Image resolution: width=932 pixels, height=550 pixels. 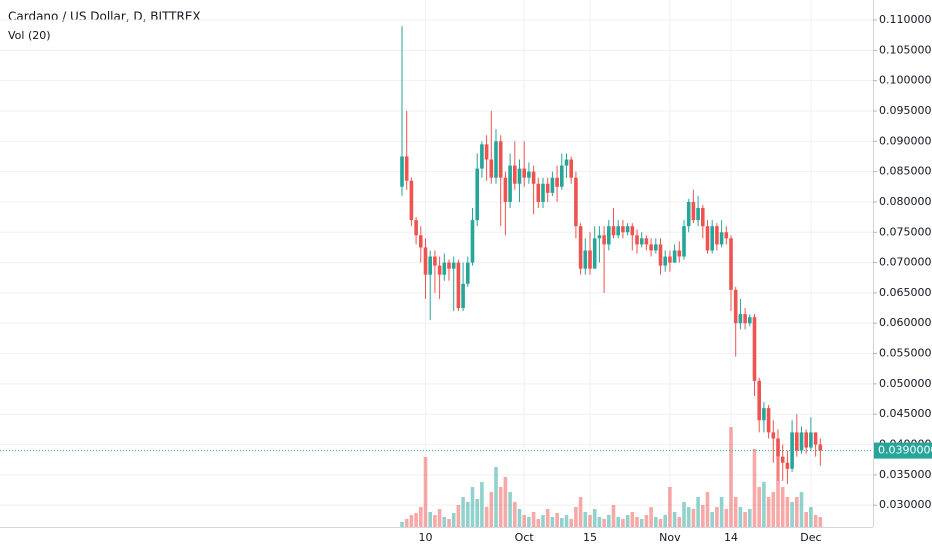 I want to click on y-tick-label: 0.05000000, so click(x=905, y=383).